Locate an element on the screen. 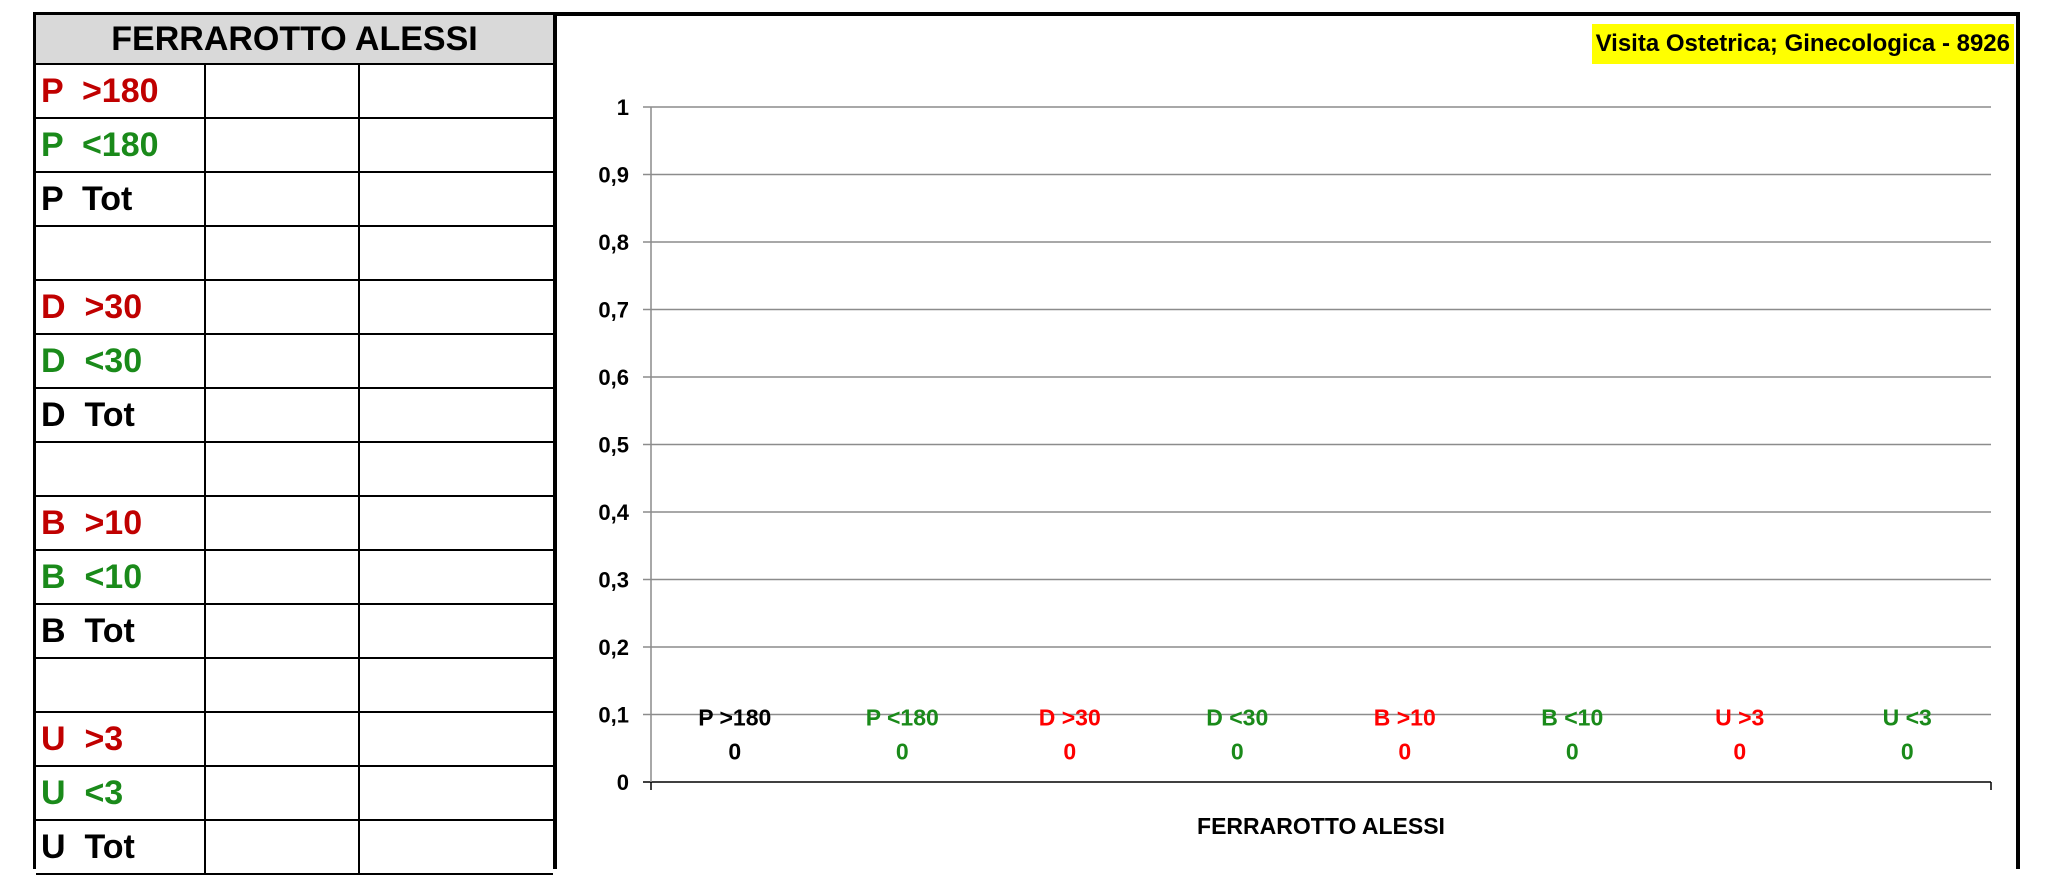 The width and height of the screenshot is (2048, 875). category-label: D <30 is located at coordinates (1237, 718).